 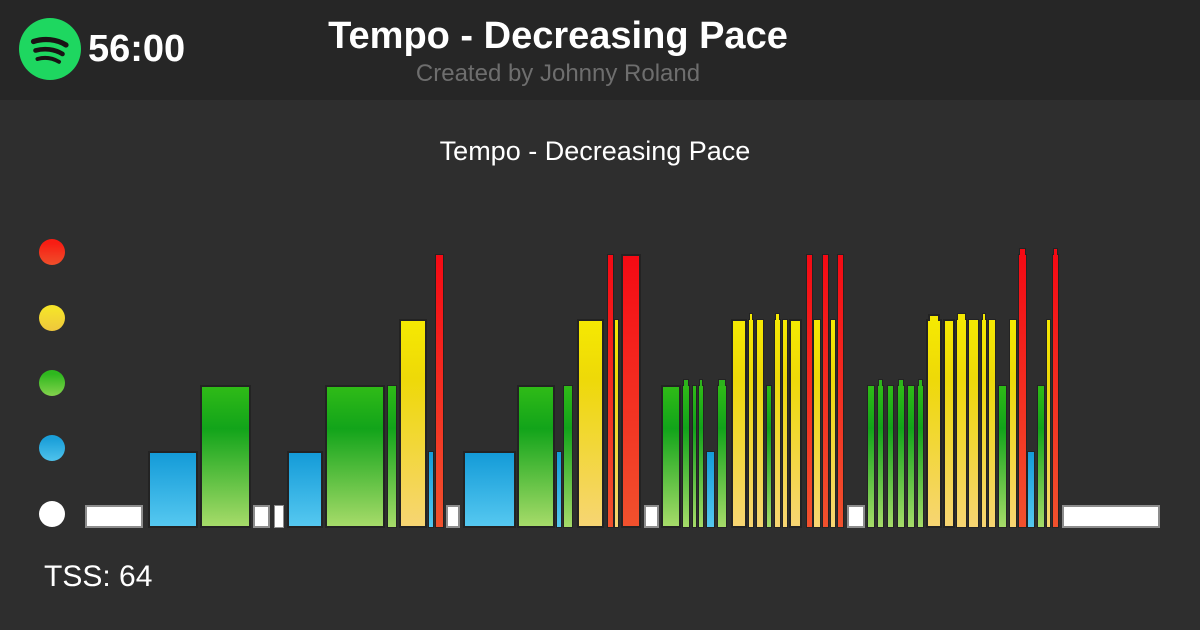 What do you see at coordinates (52, 383) in the screenshot?
I see `zone-dot-g` at bounding box center [52, 383].